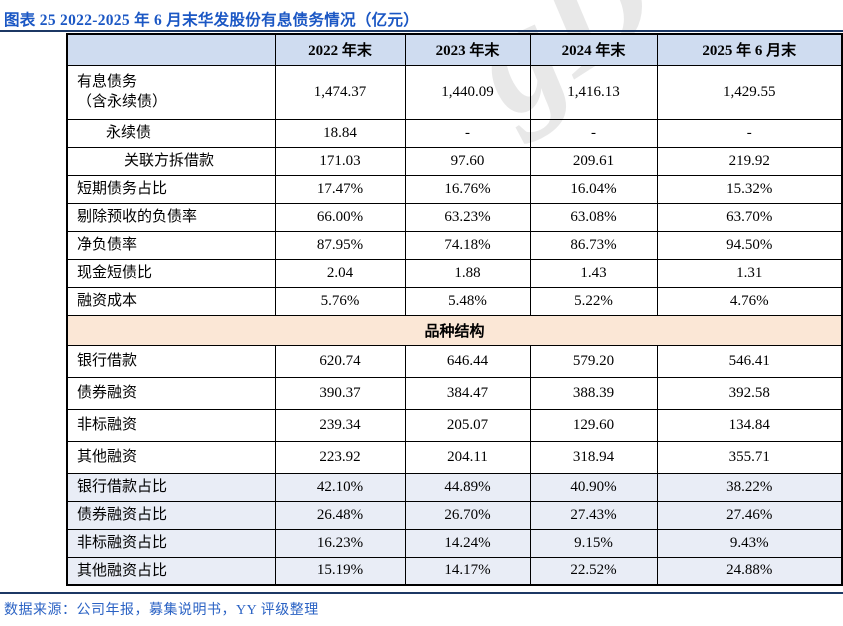  Describe the element at coordinates (467, 273) in the screenshot. I see `cell-value: 1.88` at that location.